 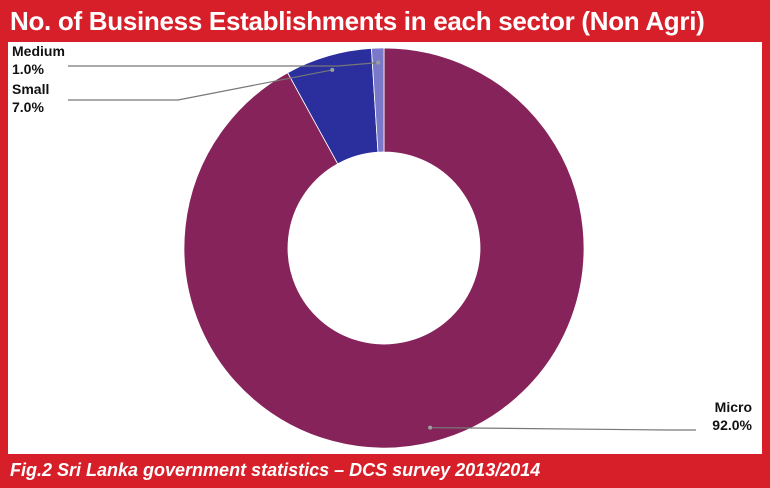 What do you see at coordinates (732, 425) in the screenshot?
I see `label-value-micro: 92.0%` at bounding box center [732, 425].